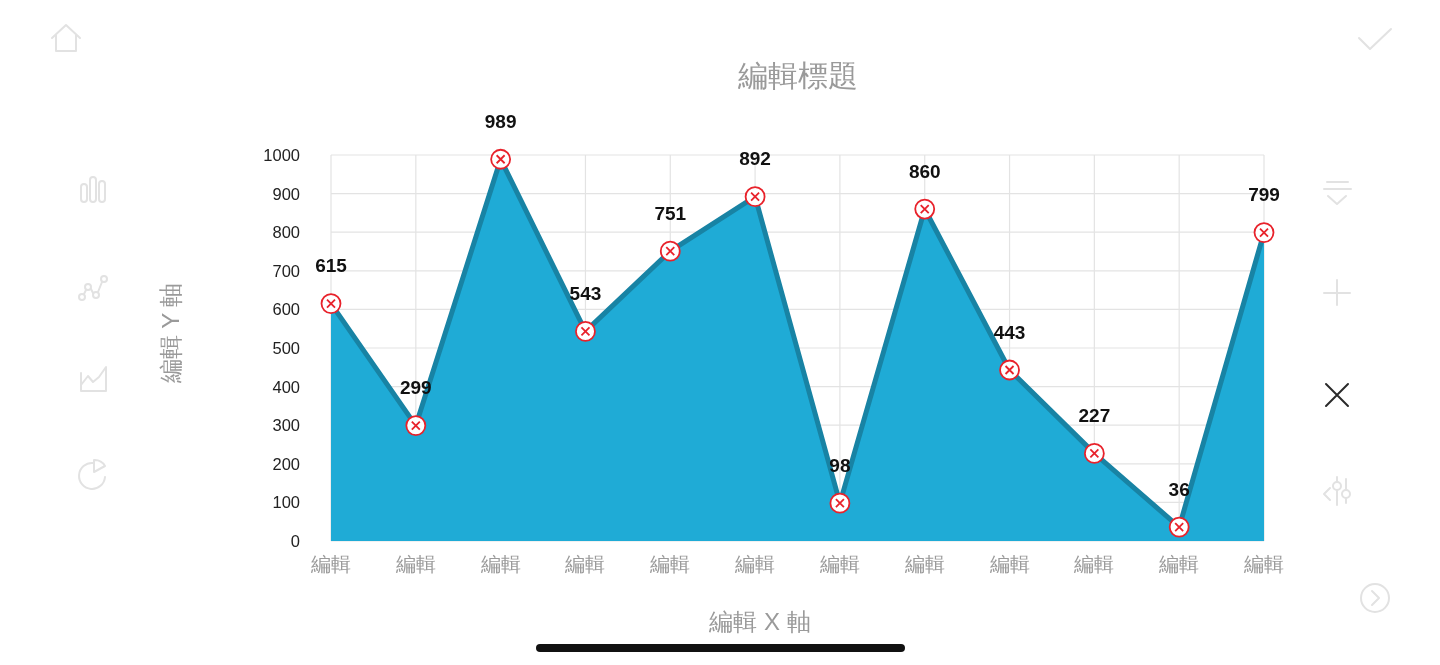  Describe the element at coordinates (286, 386) in the screenshot. I see `y-tick-label: 400` at that location.